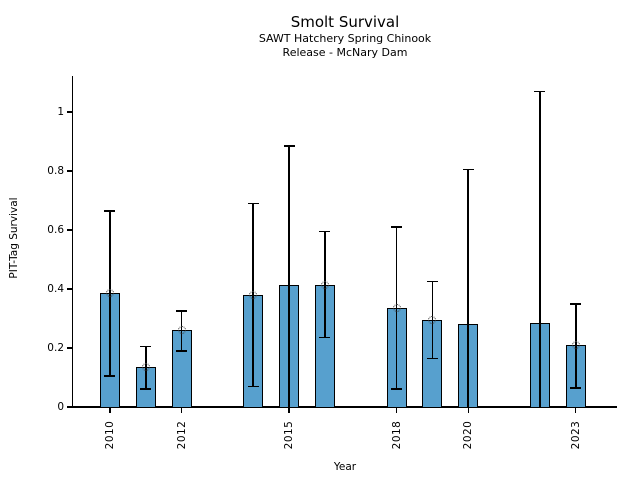 The width and height of the screenshot is (640, 480). I want to click on error-cap-top-2022, so click(540, 91).